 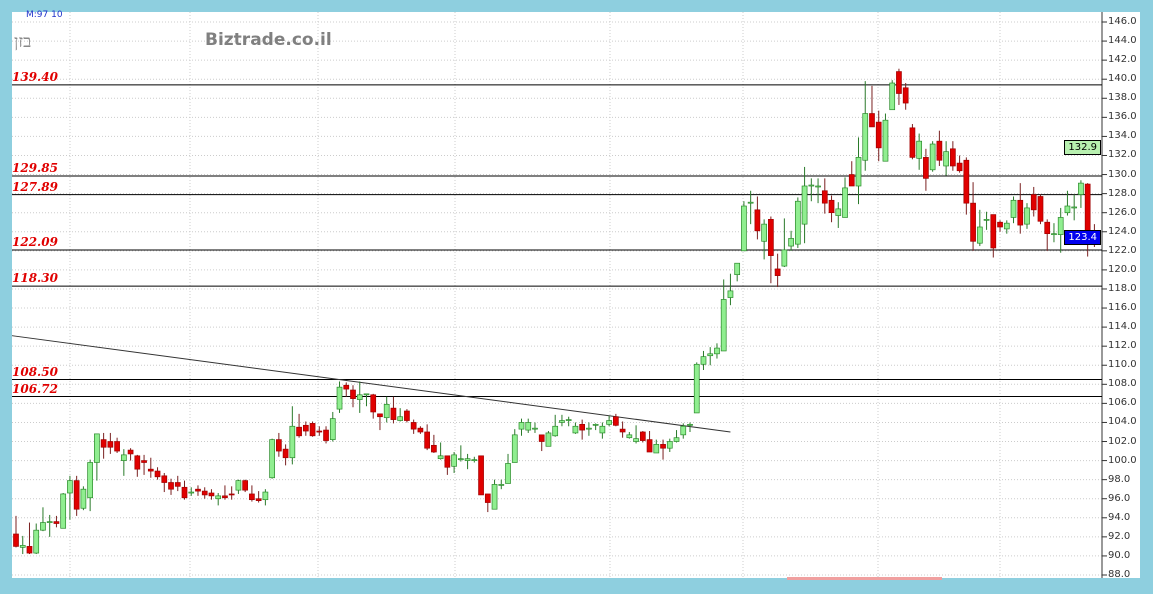 I want to click on indicator-badge: 132.9, so click(x=1082, y=147).